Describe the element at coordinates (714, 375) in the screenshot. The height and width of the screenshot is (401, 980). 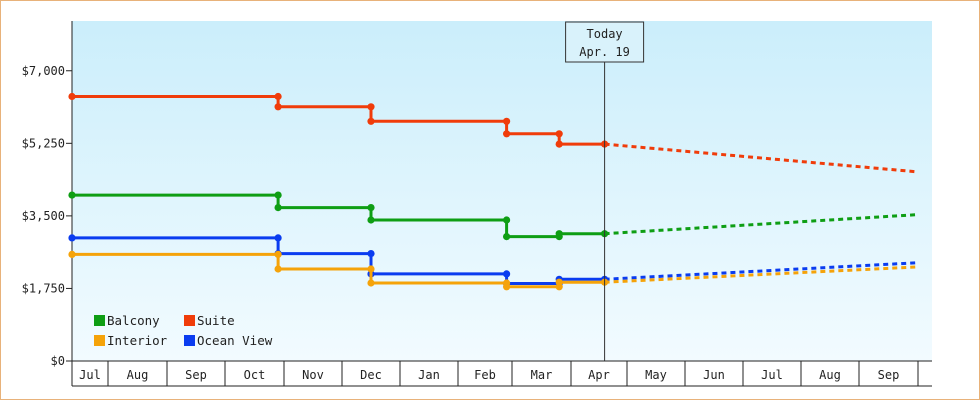
I see `month-label: Jun` at that location.